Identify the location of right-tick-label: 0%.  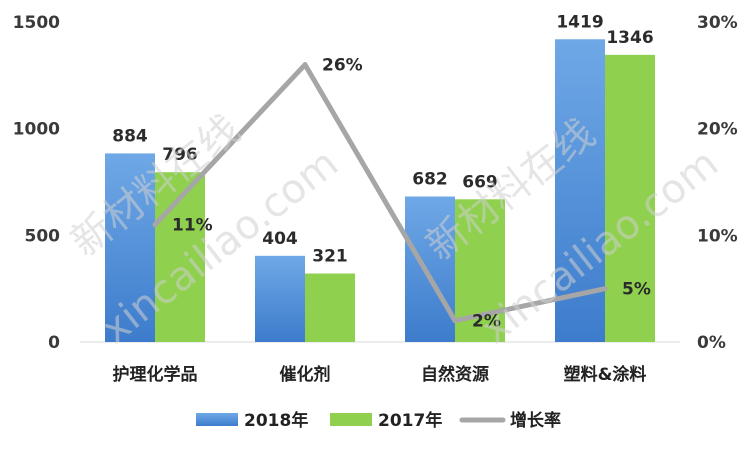
(711, 343).